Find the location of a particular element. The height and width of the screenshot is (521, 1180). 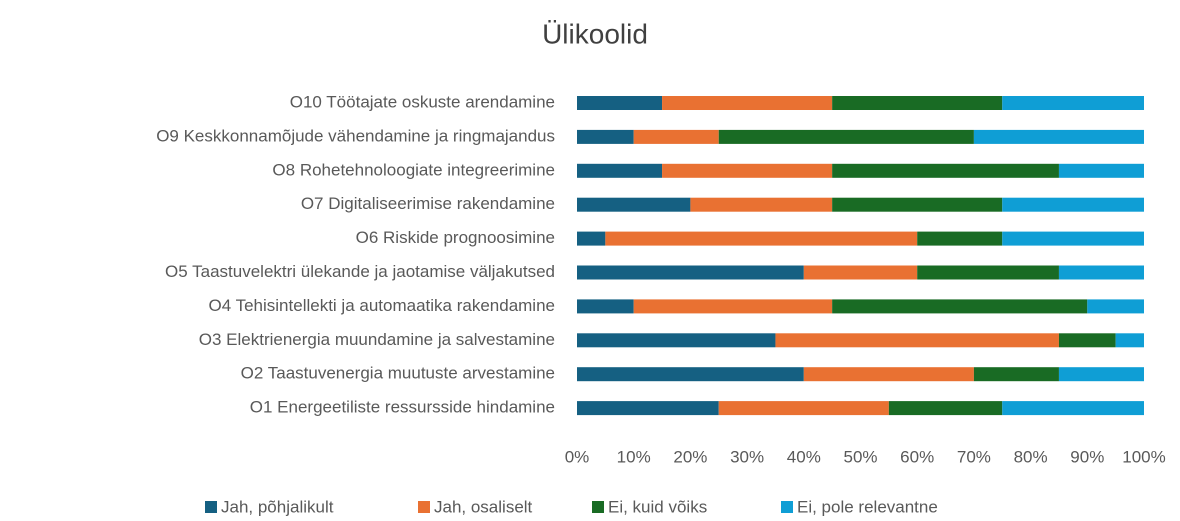

legend-label: Ei, pole relevantne is located at coordinates (867, 506).